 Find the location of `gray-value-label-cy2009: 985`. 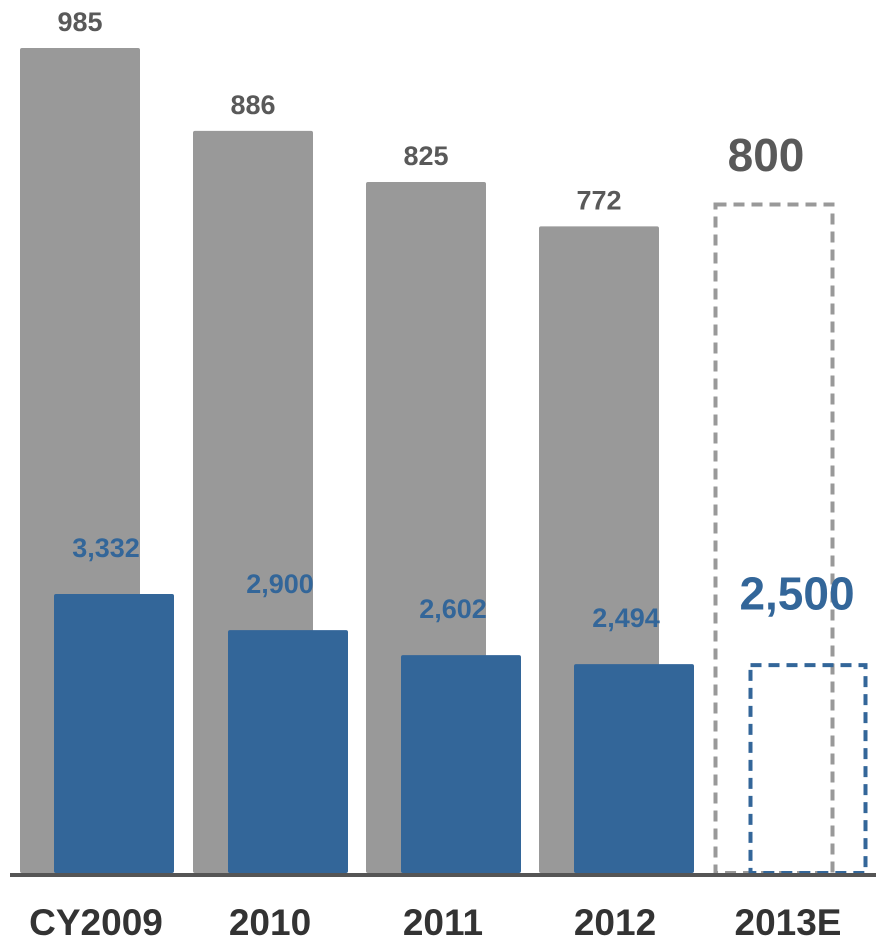

gray-value-label-cy2009: 985 is located at coordinates (79, 22).